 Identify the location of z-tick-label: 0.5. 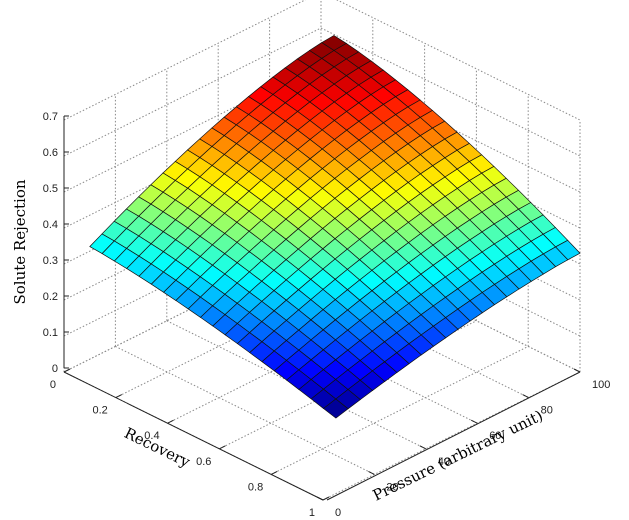
(50, 189).